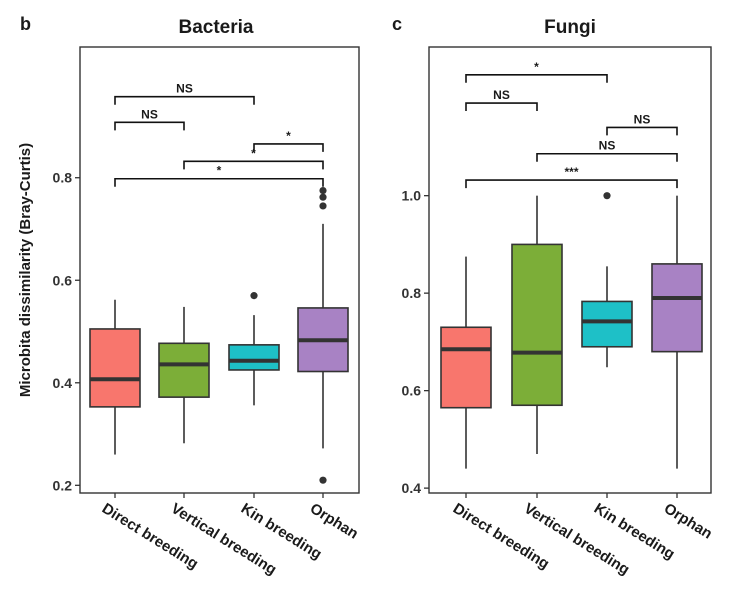 Image resolution: width=739 pixels, height=608 pixels. What do you see at coordinates (216, 27) in the screenshot?
I see `b-panel-title: Bacteria` at bounding box center [216, 27].